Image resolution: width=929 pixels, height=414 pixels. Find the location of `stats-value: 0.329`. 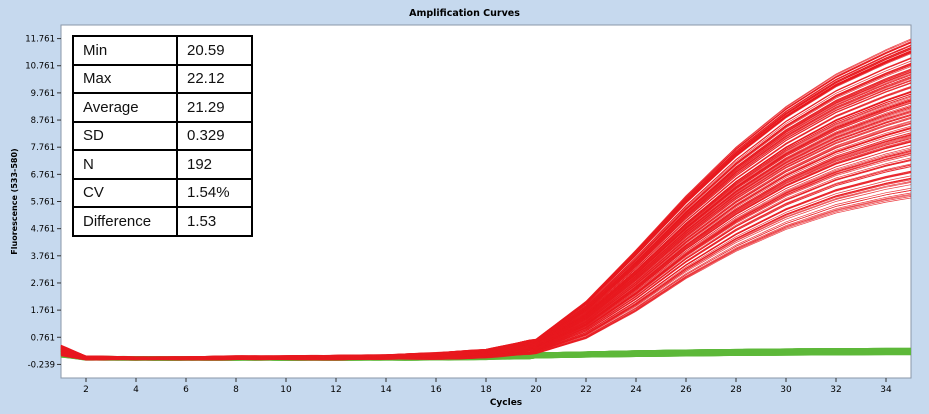

stats-value: 0.329 is located at coordinates (214, 135).